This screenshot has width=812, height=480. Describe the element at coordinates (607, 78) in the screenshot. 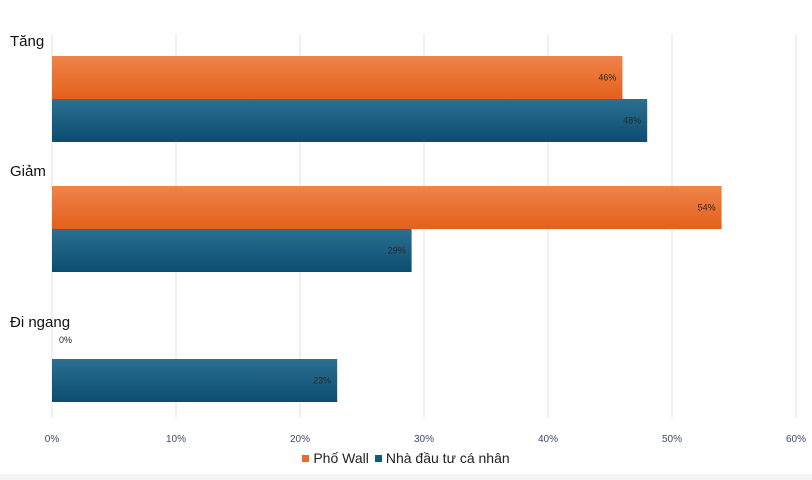

I see `bar-value-label: 46%` at that location.